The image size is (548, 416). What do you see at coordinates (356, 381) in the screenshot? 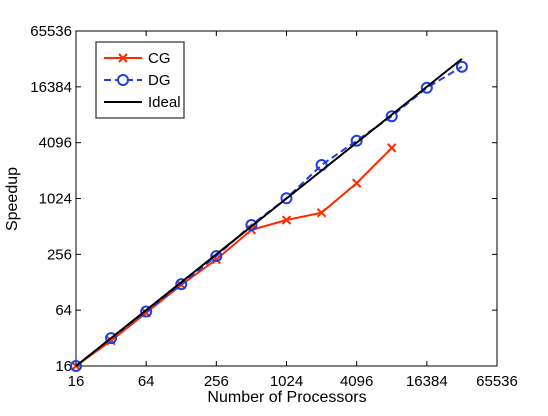
I see `x-tick-label: 4096` at bounding box center [356, 381].